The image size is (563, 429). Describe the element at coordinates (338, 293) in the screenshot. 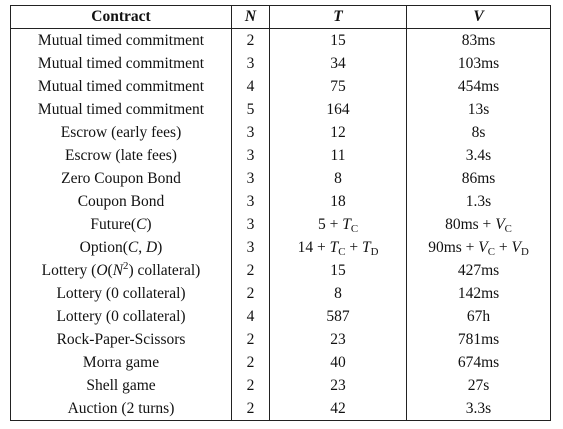

I see `table-cell: 8` at that location.